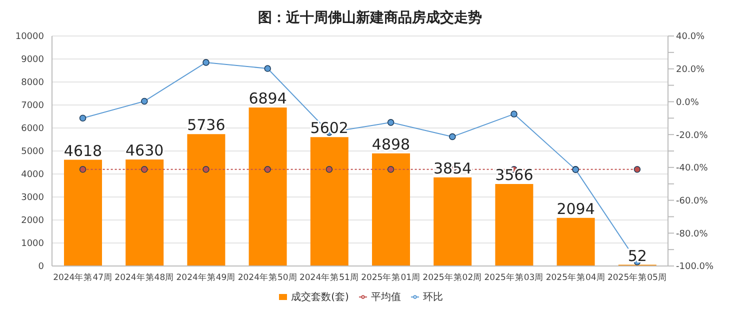  Describe the element at coordinates (144, 278) in the screenshot. I see `x-tick-label: 2024年第48周` at that location.